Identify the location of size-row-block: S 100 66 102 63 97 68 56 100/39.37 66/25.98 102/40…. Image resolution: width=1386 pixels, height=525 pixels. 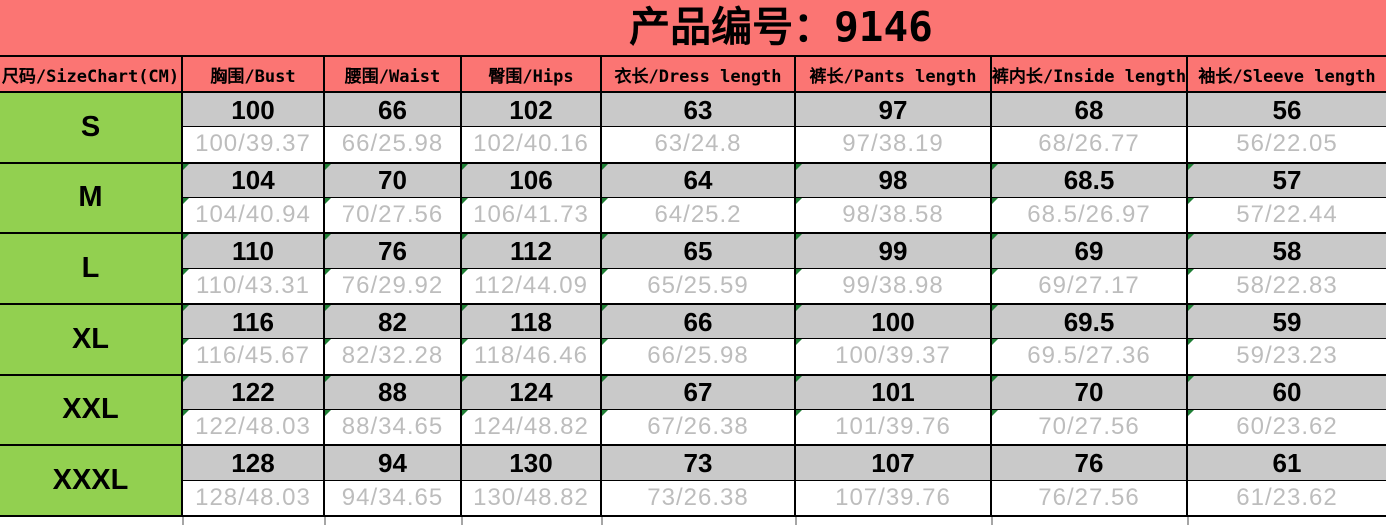
(693, 128).